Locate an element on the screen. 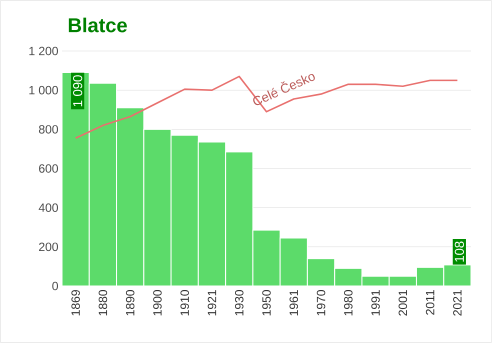  x-tick-label: 1921 is located at coordinates (212, 303).